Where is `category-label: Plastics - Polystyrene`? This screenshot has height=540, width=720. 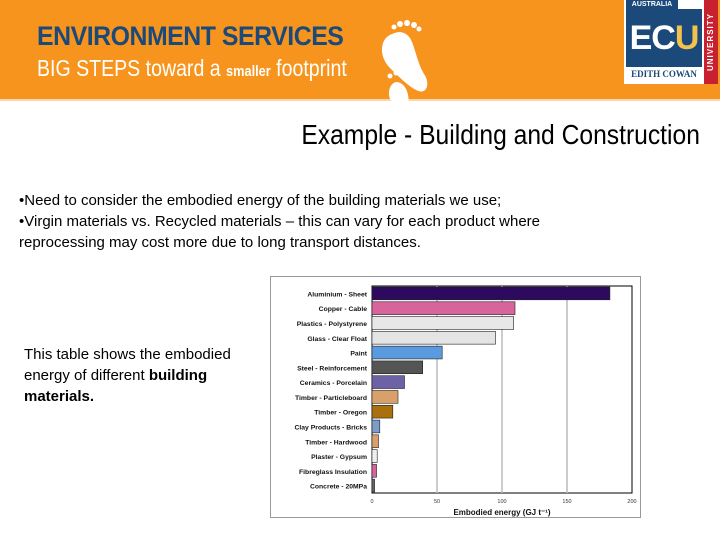 category-label: Plastics - Polystyrene is located at coordinates (332, 324).